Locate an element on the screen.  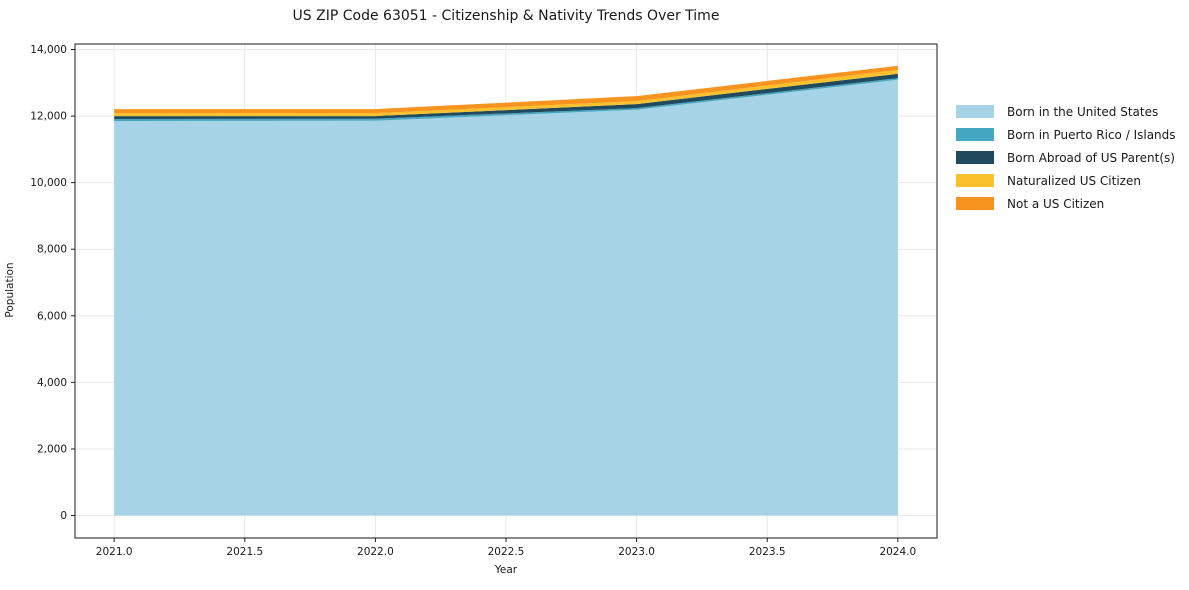
x-tick-label: 2023.5 is located at coordinates (767, 552).